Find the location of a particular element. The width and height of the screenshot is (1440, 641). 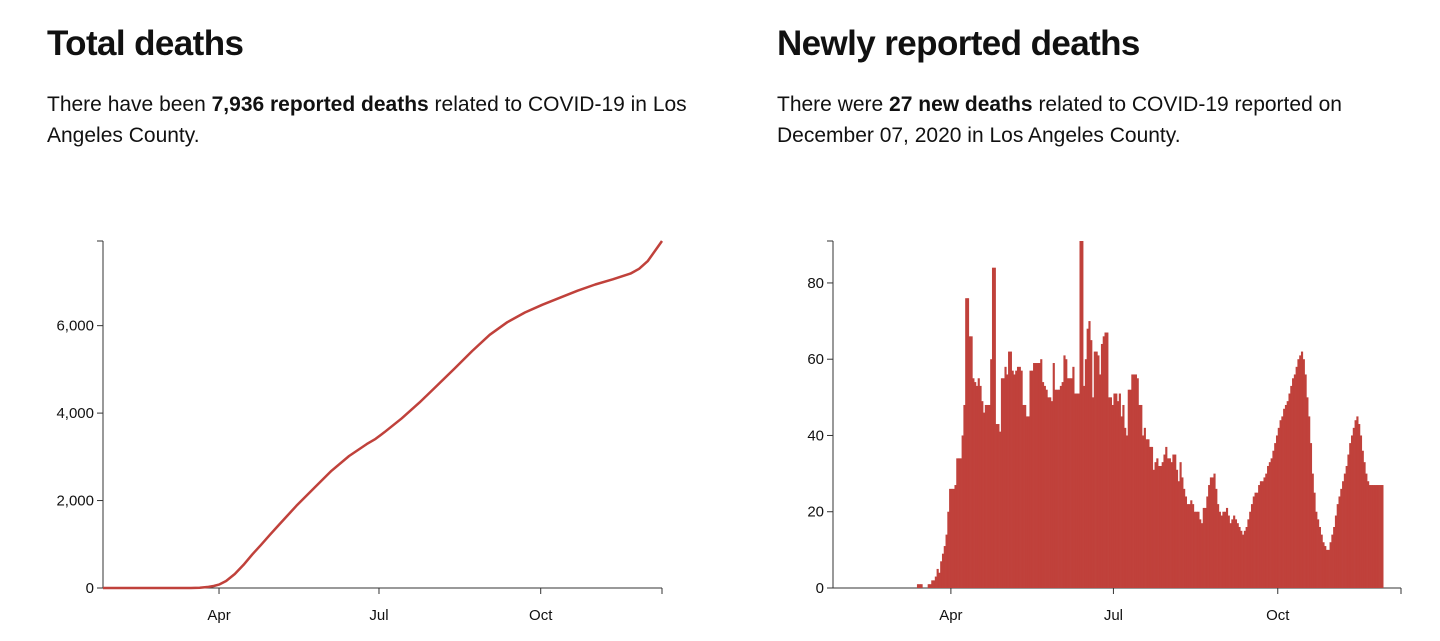

new-chart-y-tick-label: 40 is located at coordinates (815, 435).